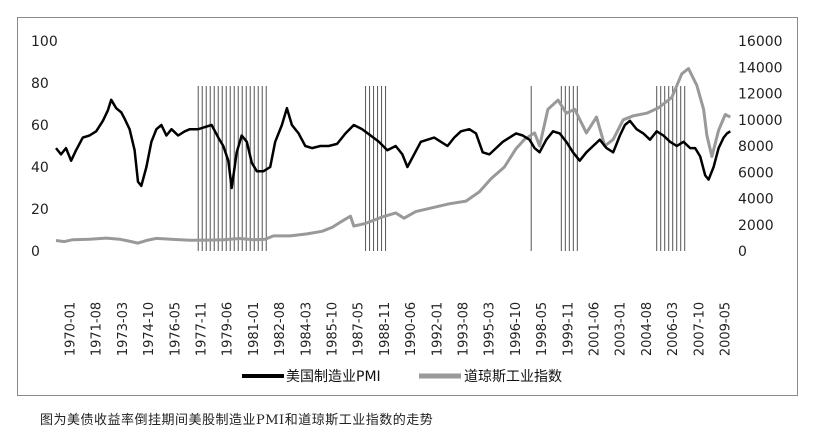  I want to click on x-tick-label: 1976-05, so click(175, 329).